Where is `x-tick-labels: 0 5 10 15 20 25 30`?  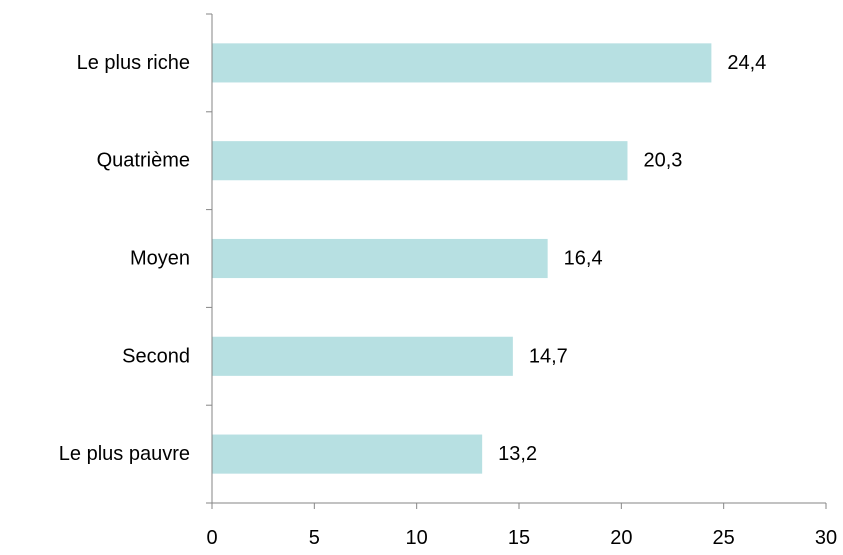
x-tick-labels: 0 5 10 15 20 25 30 is located at coordinates (521, 538).